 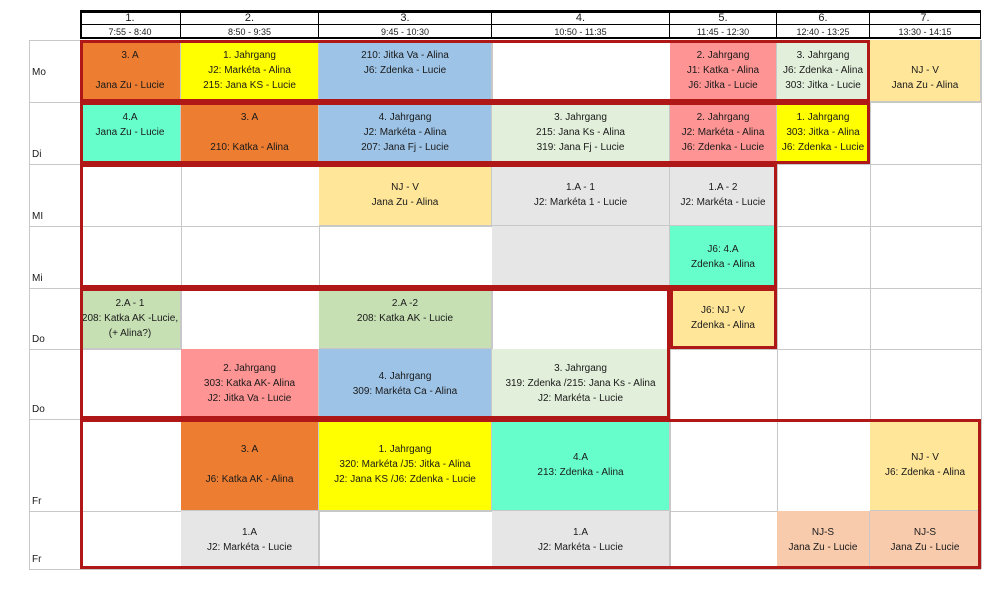 What do you see at coordinates (405, 55) in the screenshot?
I see `lesson-line: 210: Jitka Va - Alina` at bounding box center [405, 55].